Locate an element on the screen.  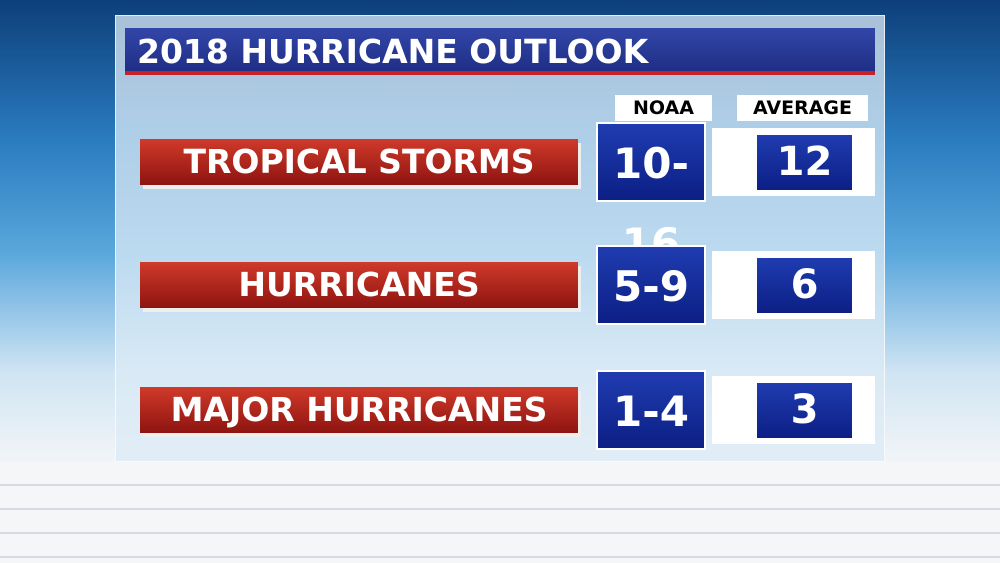
noaa-value: 5-9 is located at coordinates (651, 285).